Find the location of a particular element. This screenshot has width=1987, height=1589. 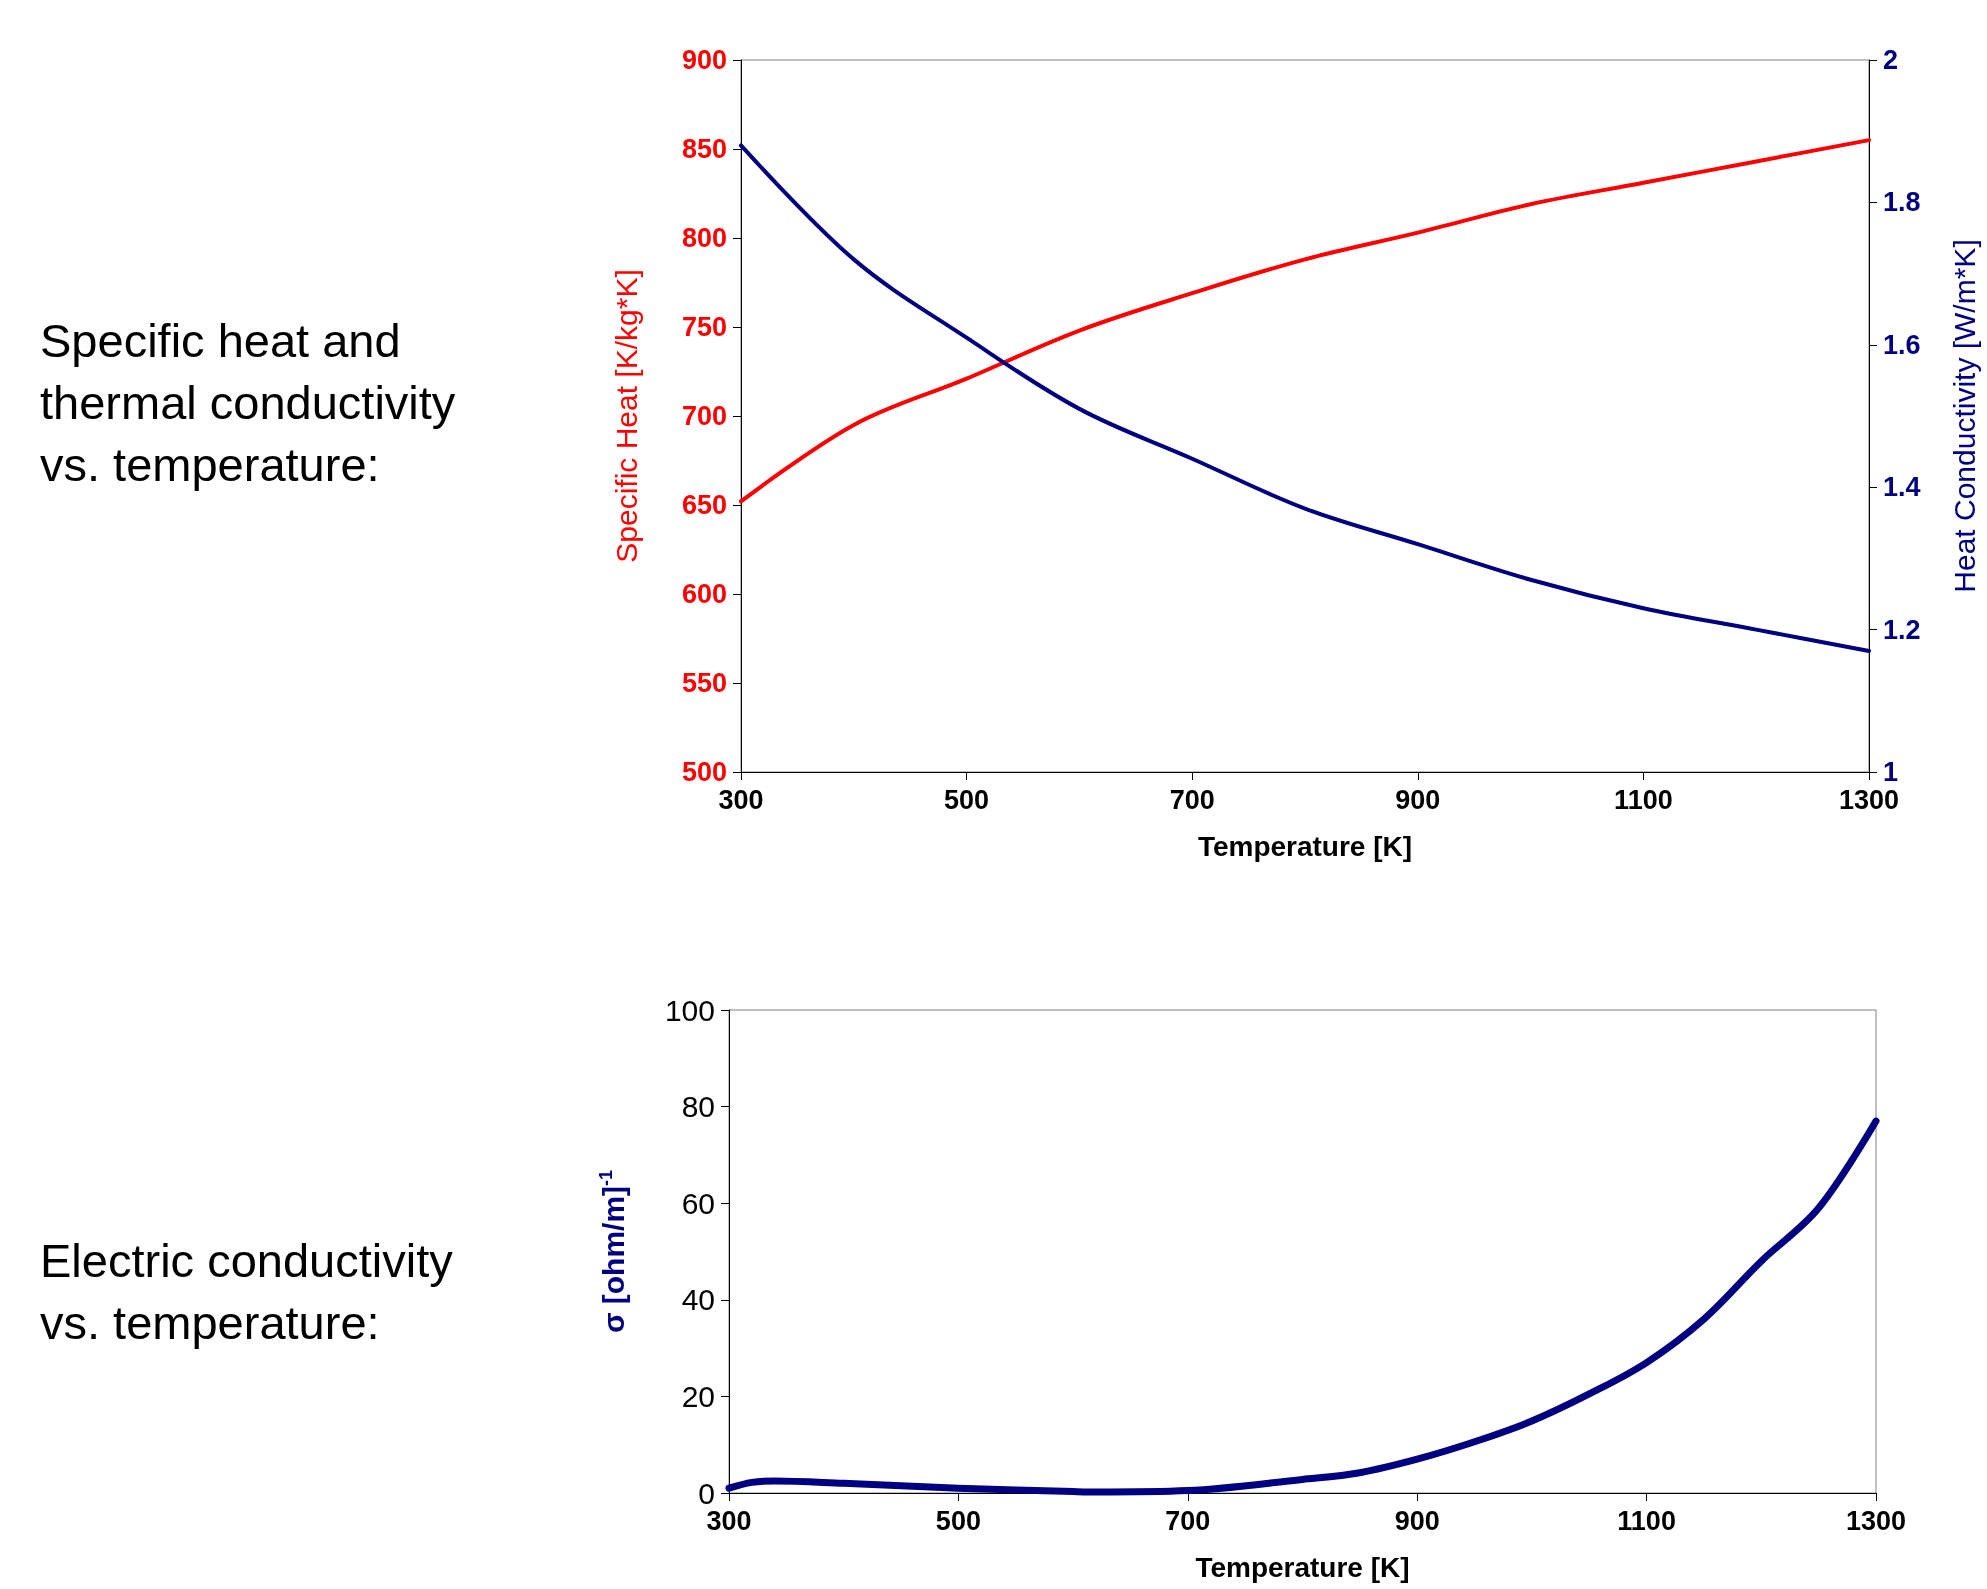

y-tick-label: 100 is located at coordinates (689, 1010).